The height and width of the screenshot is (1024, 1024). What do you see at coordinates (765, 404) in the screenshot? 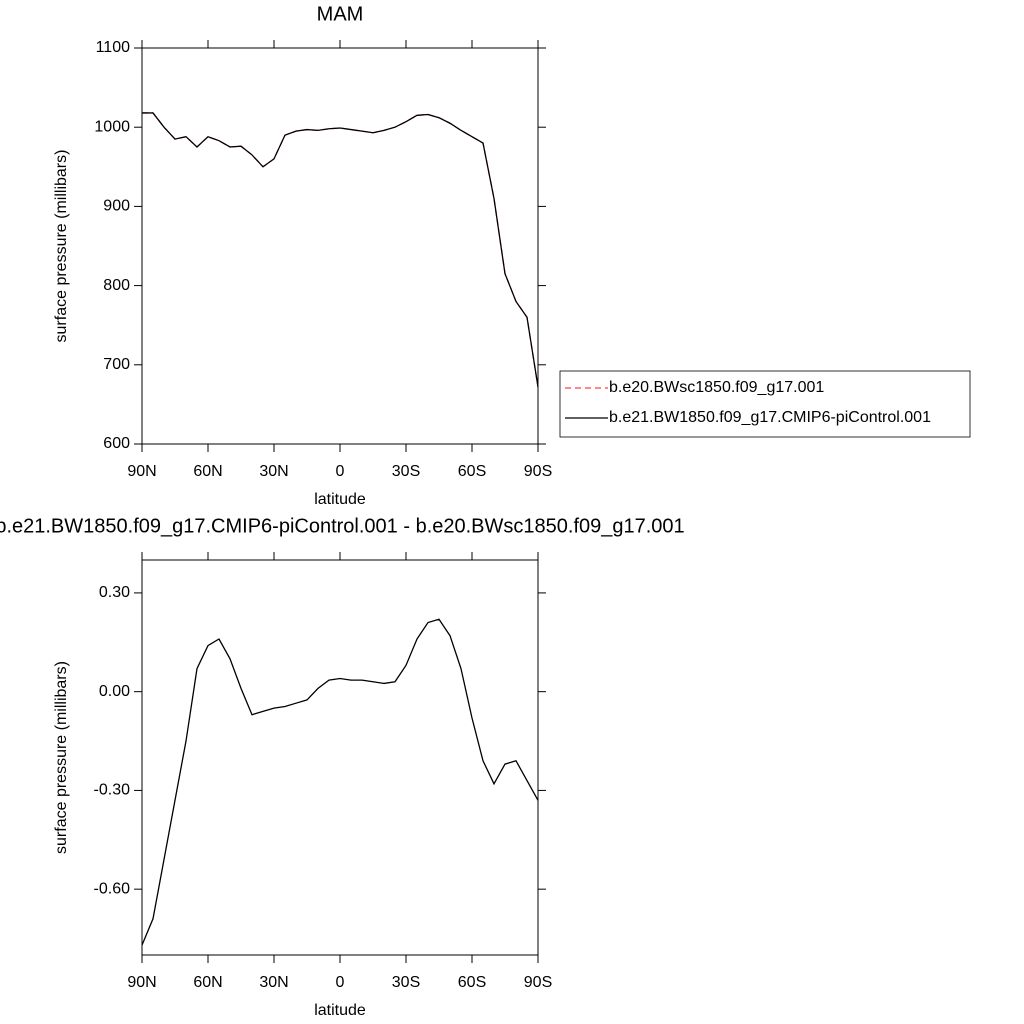
I see `legend-box` at bounding box center [765, 404].